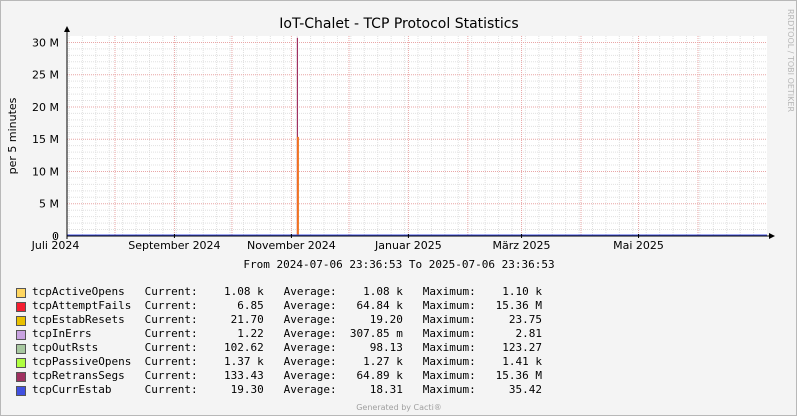 Image resolution: width=797 pixels, height=417 pixels. I want to click on x-tick-label: März 2025, so click(522, 245).